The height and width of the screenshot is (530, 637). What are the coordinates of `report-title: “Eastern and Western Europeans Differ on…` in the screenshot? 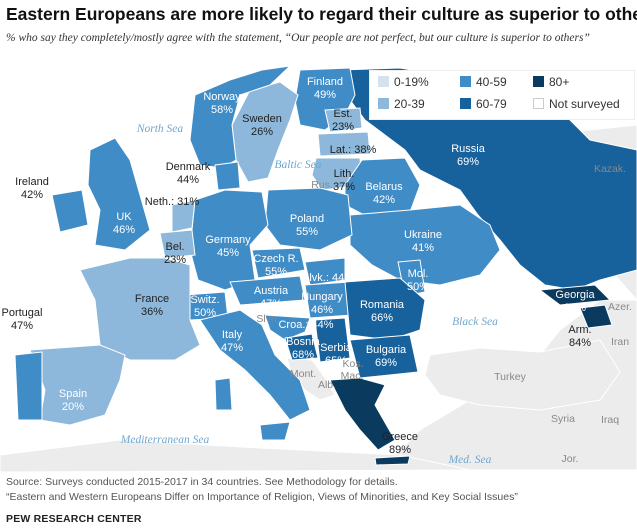 It's located at (262, 497).